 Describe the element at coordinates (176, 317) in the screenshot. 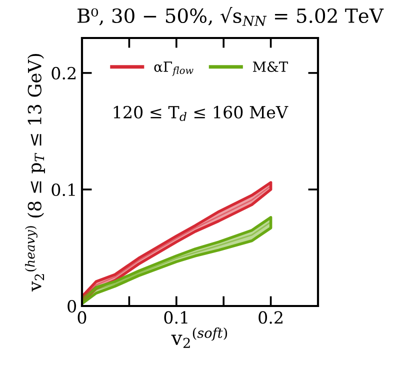

I see `x-tick-label: 0.1` at that location.